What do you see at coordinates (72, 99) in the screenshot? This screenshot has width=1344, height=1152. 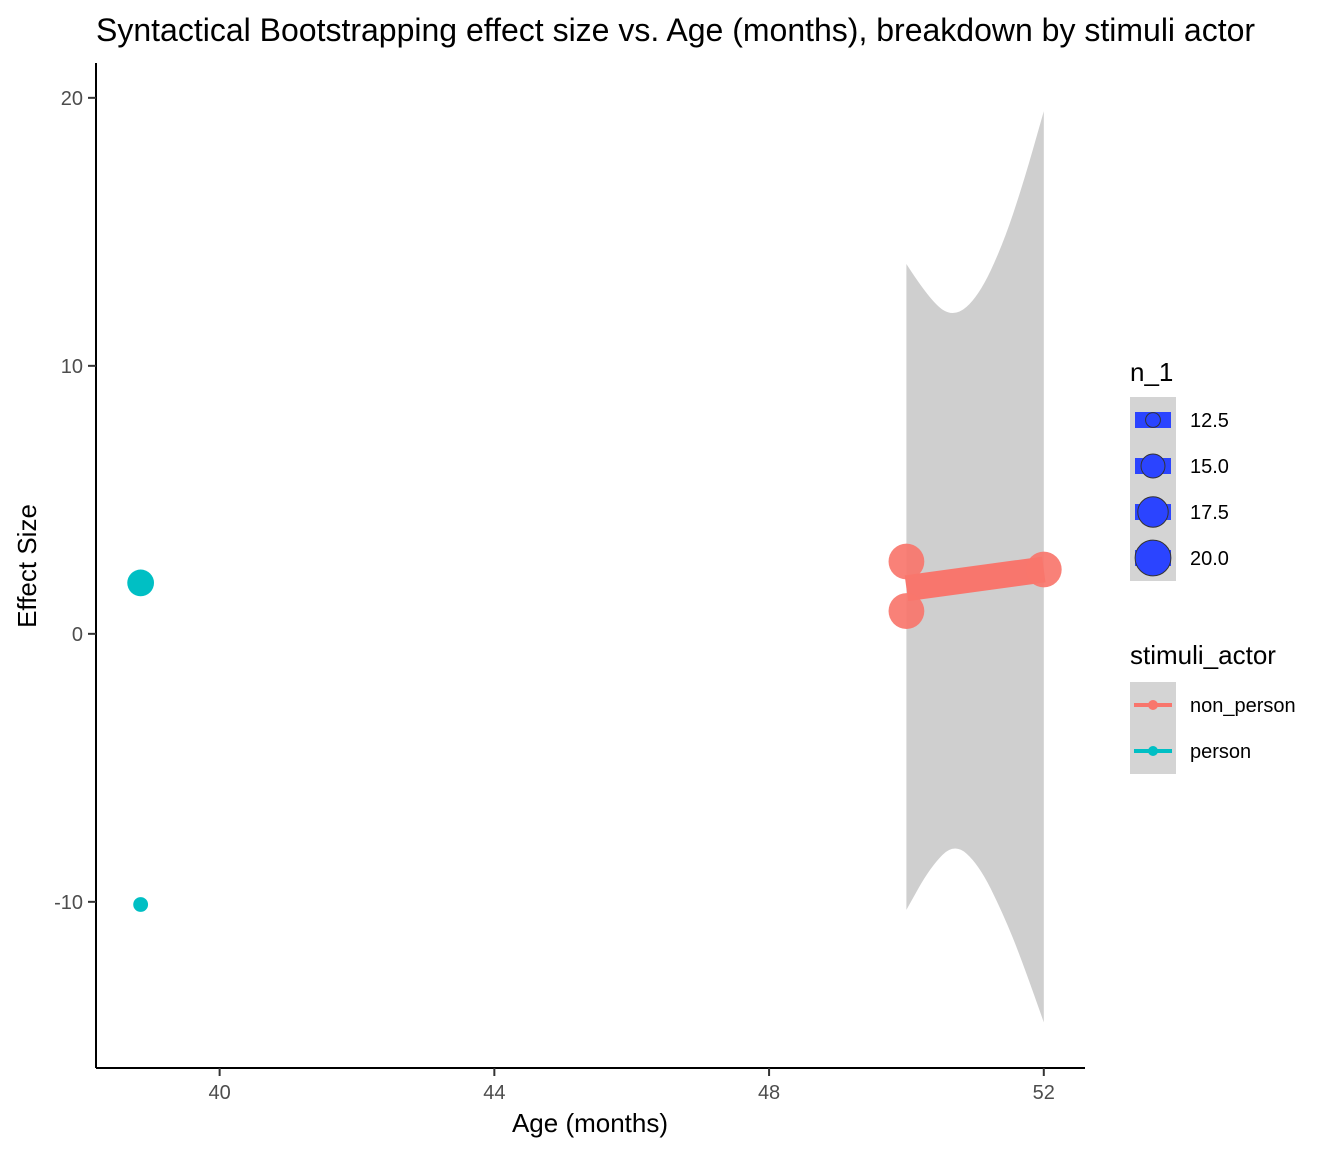 I see `y-tick-label-20: 20` at bounding box center [72, 99].